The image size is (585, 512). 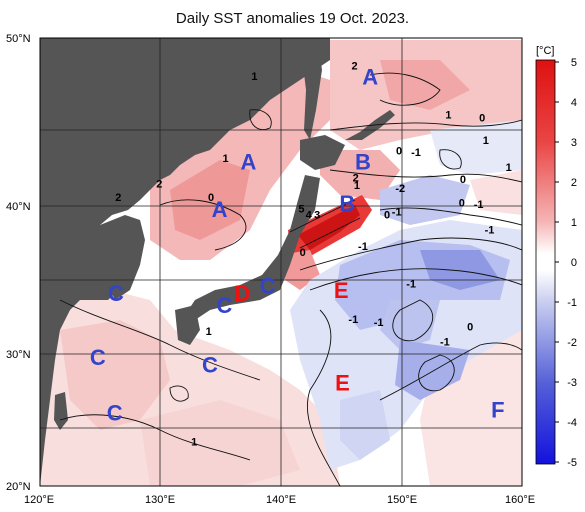 What do you see at coordinates (572, 303) in the screenshot?
I see `colorbar-tick-label: -1` at bounding box center [572, 303].